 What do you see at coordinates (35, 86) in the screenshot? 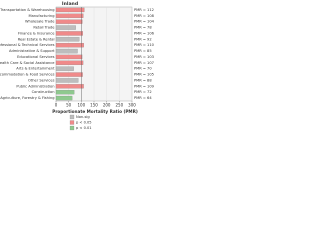
I see `category-label: Public Administration` at bounding box center [35, 86].